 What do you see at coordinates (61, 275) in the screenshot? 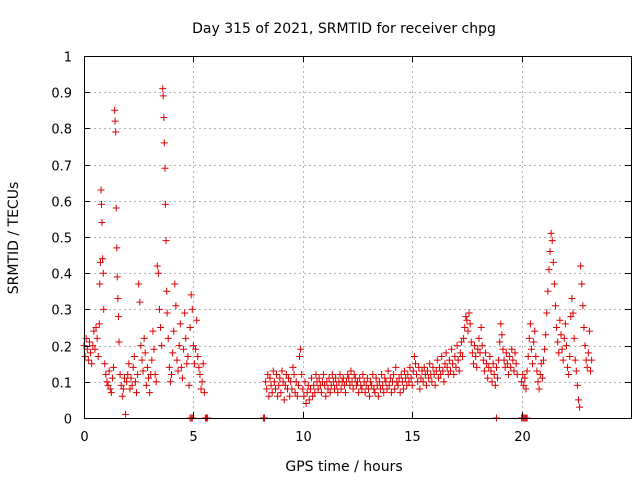
I see `y-tick-label: 0.4` at bounding box center [61, 275].